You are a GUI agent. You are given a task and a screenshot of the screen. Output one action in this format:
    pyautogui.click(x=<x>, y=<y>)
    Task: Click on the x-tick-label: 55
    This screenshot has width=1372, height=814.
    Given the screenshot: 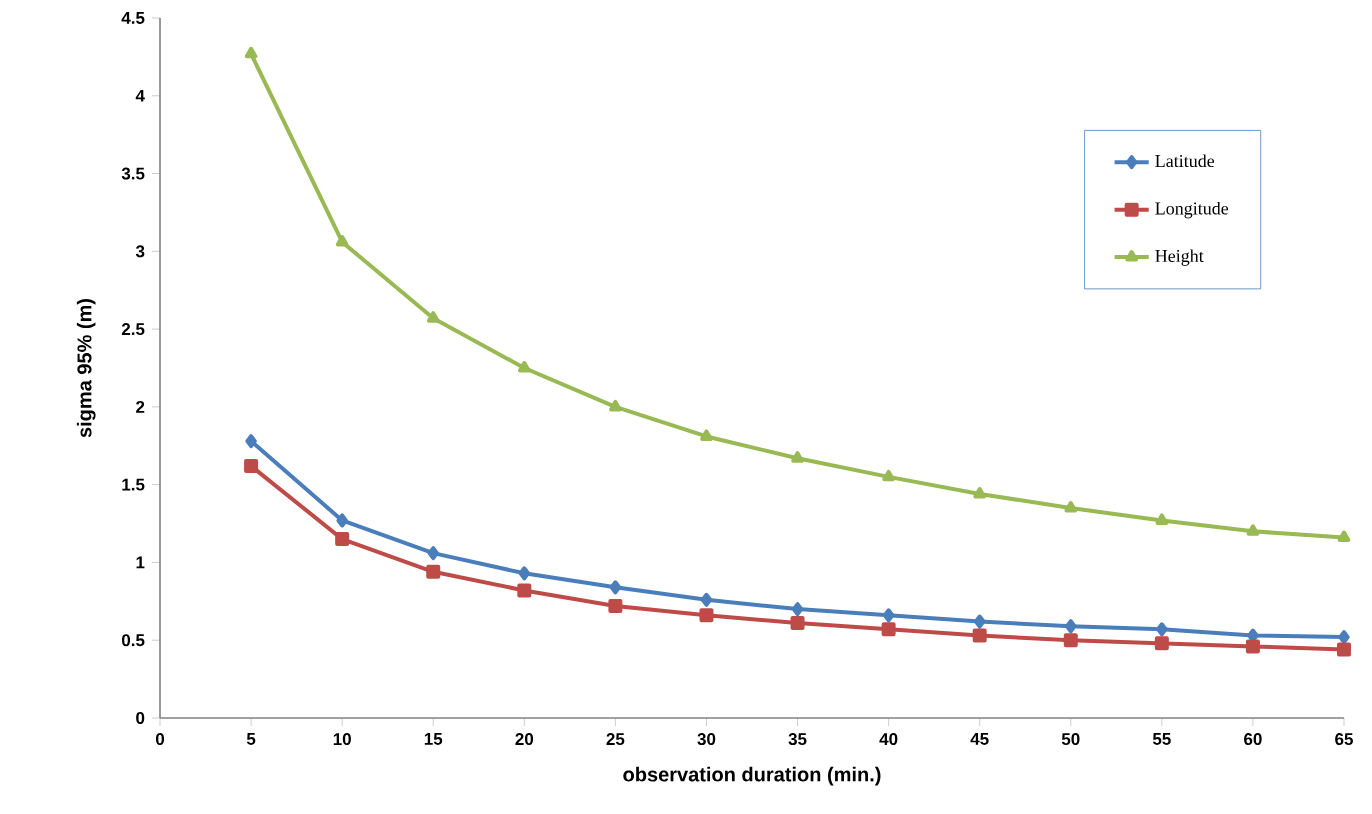 What is the action you would take?
    pyautogui.click(x=1161, y=739)
    